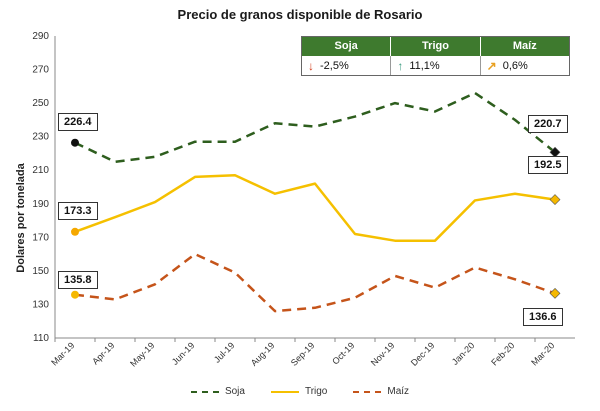  What do you see at coordinates (524, 46) in the screenshot?
I see `summary-header-maiz: Maíz` at bounding box center [524, 46].